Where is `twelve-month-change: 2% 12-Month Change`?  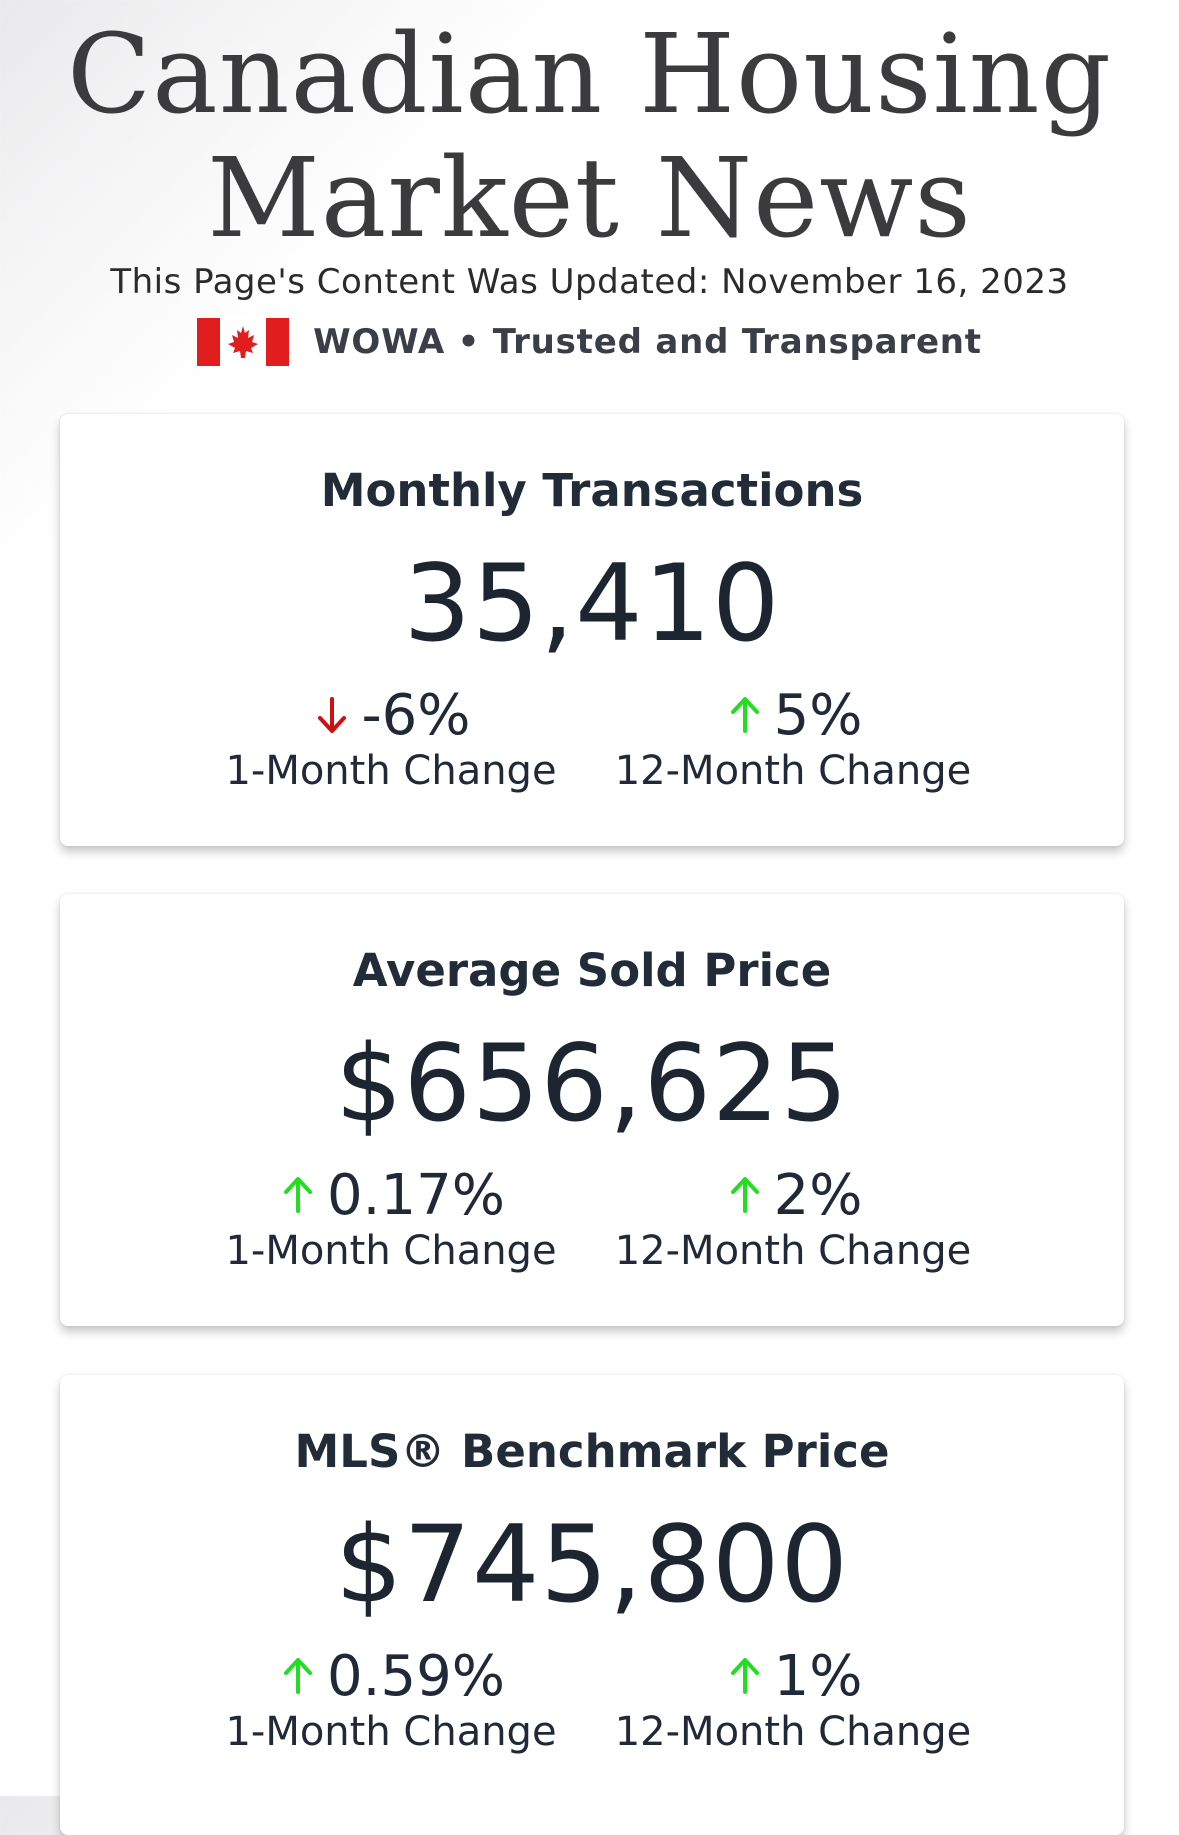 twelve-month-change: 2% 12-Month Change is located at coordinates (793, 1219).